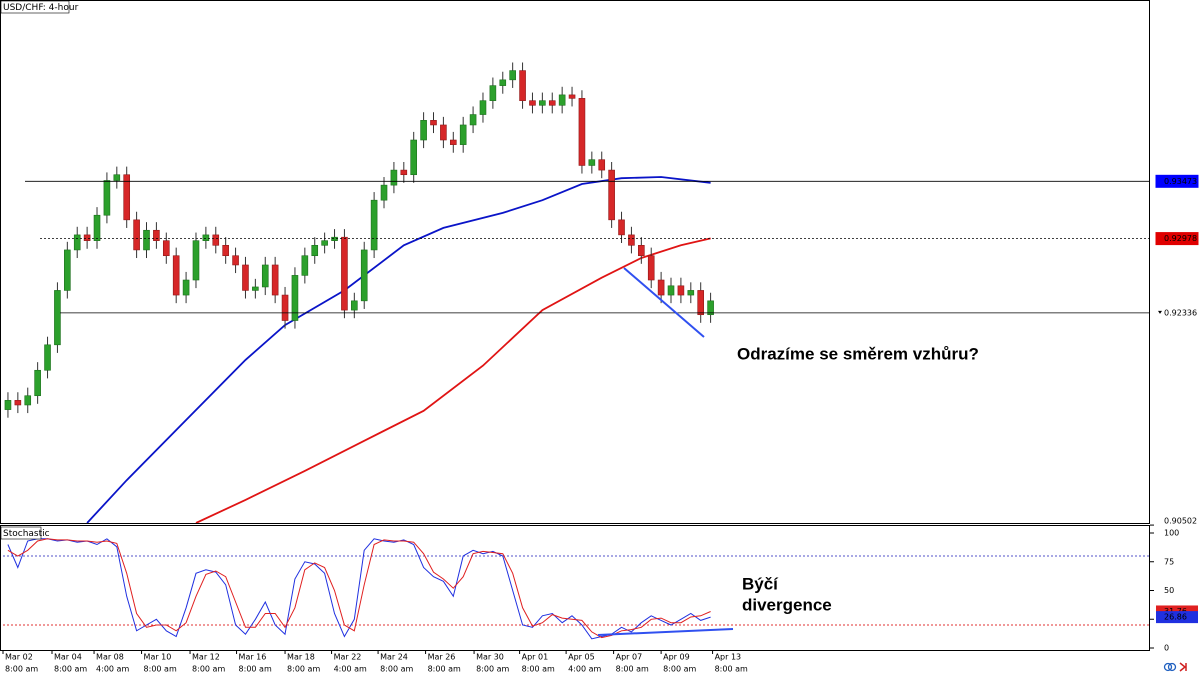  What do you see at coordinates (301, 657) in the screenshot?
I see `x-tick-label: Mar 18` at bounding box center [301, 657].